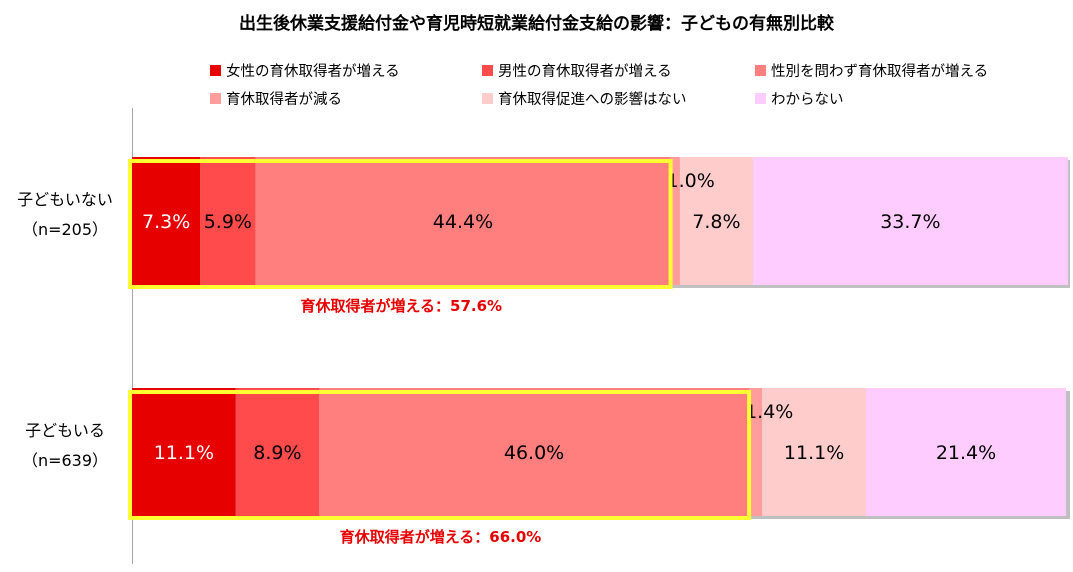 The height and width of the screenshot is (572, 1073). I want to click on legend-item: 男性の育休取得者が増える, so click(577, 70).